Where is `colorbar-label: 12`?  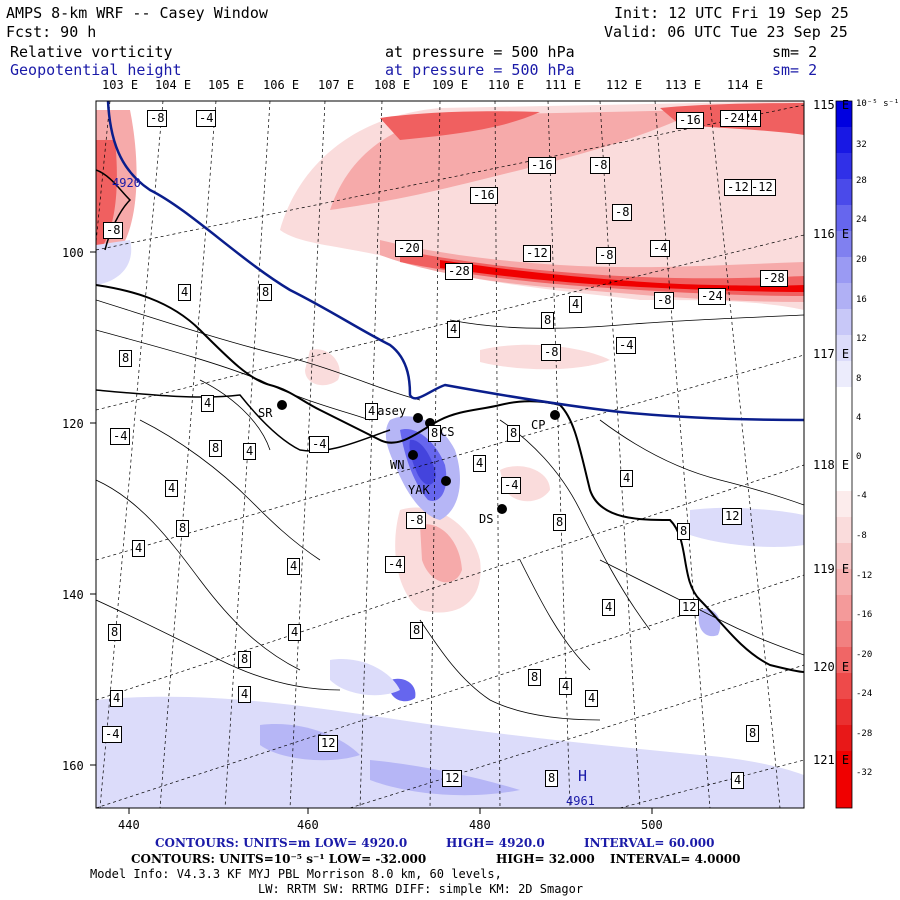 colorbar-label: 12 is located at coordinates (861, 339).